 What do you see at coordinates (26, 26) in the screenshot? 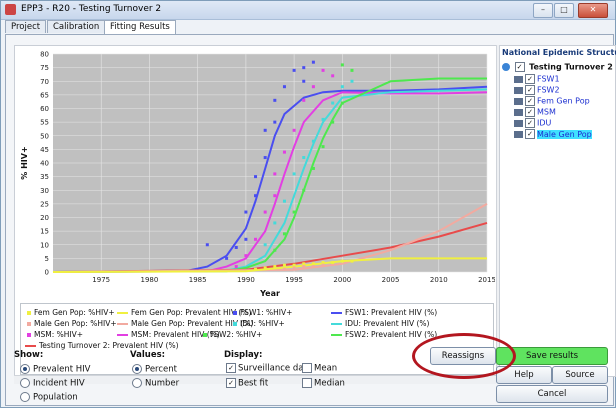
I see `tab-project: Project` at bounding box center [26, 26].